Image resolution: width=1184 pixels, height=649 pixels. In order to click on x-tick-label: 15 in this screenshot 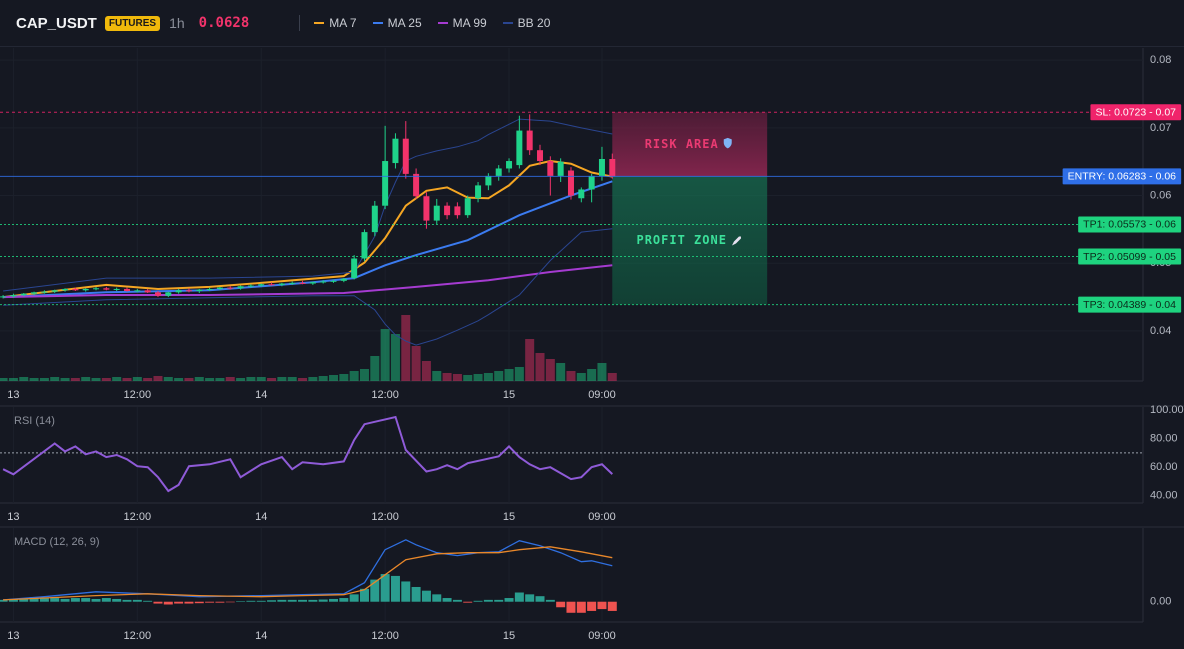, I will do `click(509, 395)`.